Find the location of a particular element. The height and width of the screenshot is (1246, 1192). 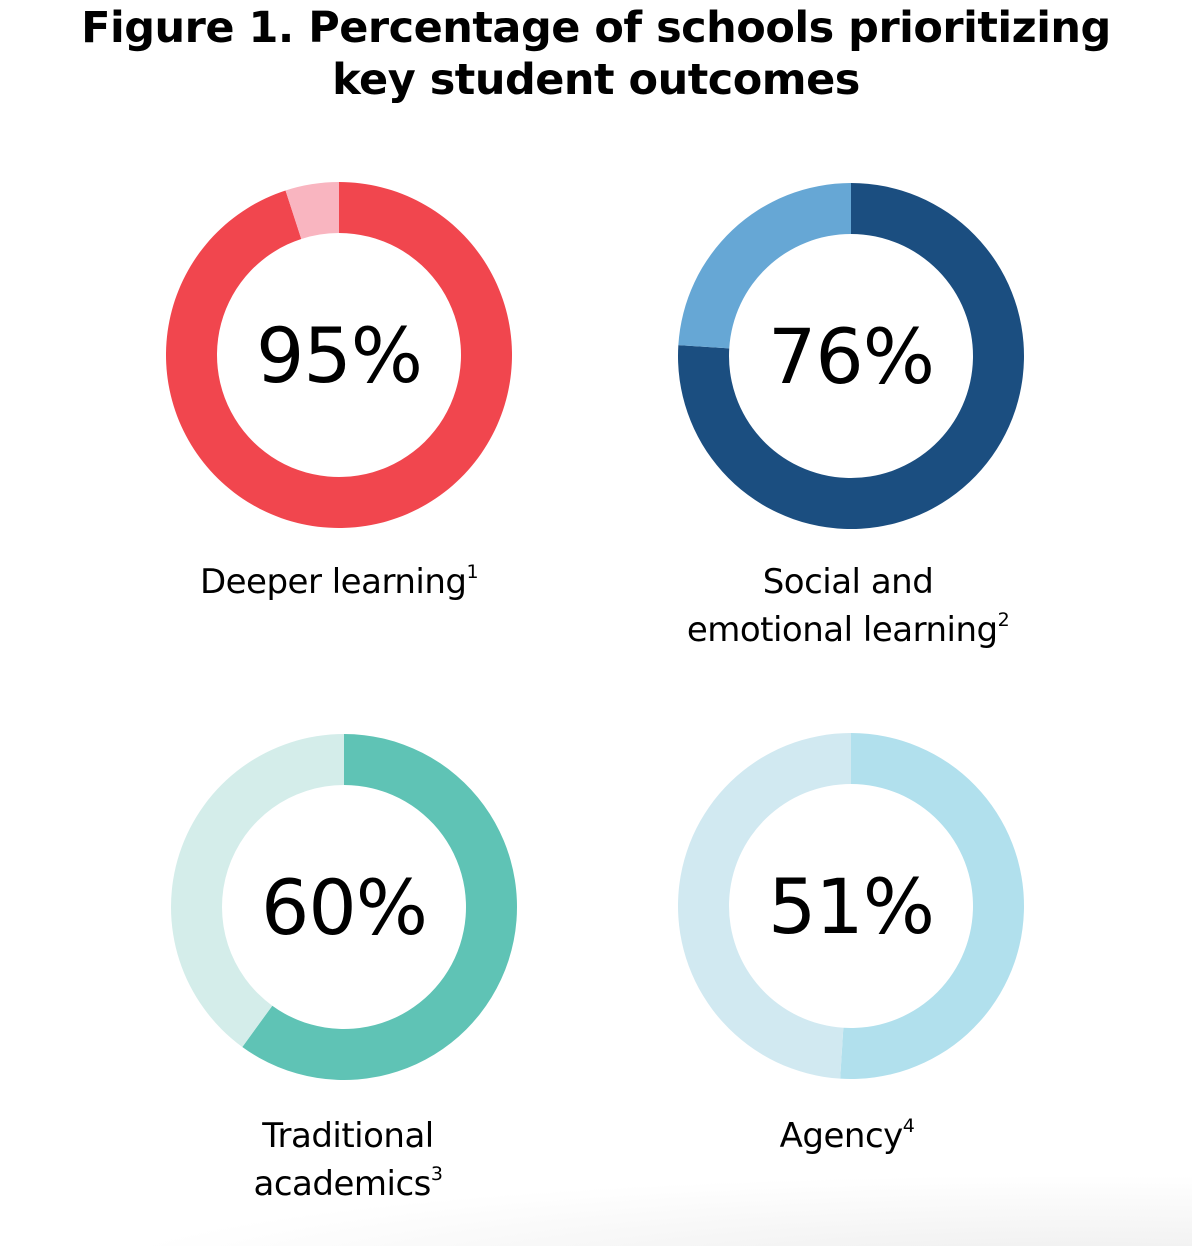

donut-agency: 51% is located at coordinates (851, 906).